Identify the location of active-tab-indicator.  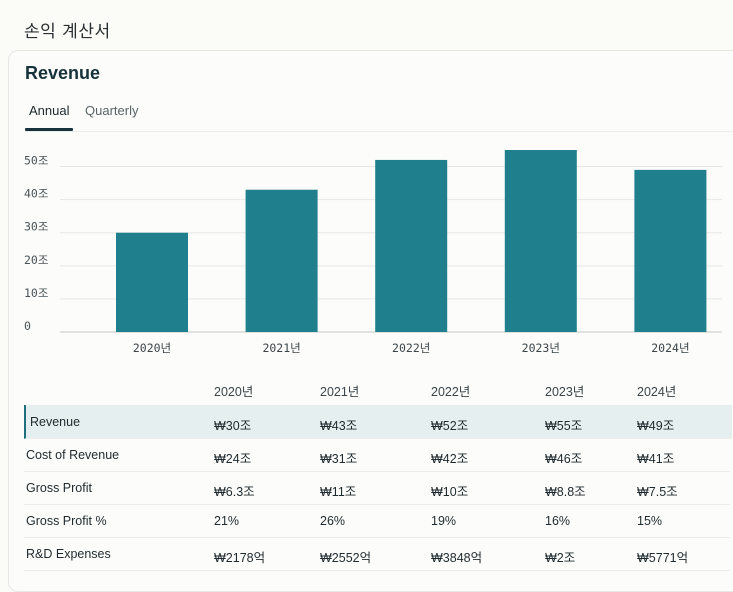
(49, 129).